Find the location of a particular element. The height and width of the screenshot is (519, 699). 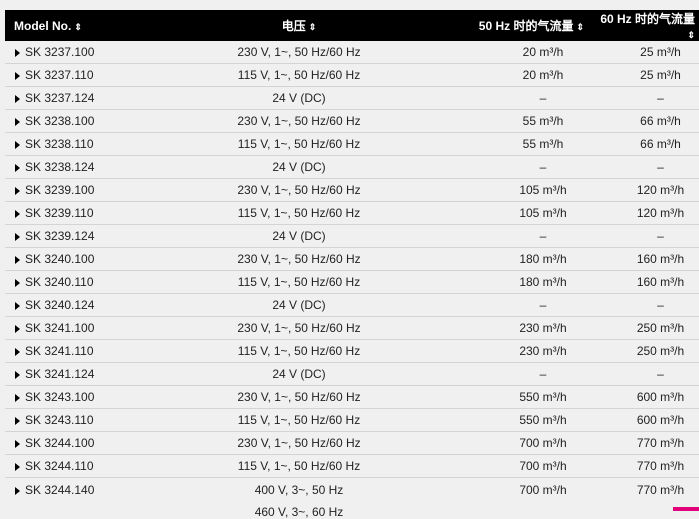

flow-60hz-cell: 600 m³/h is located at coordinates (645, 420).